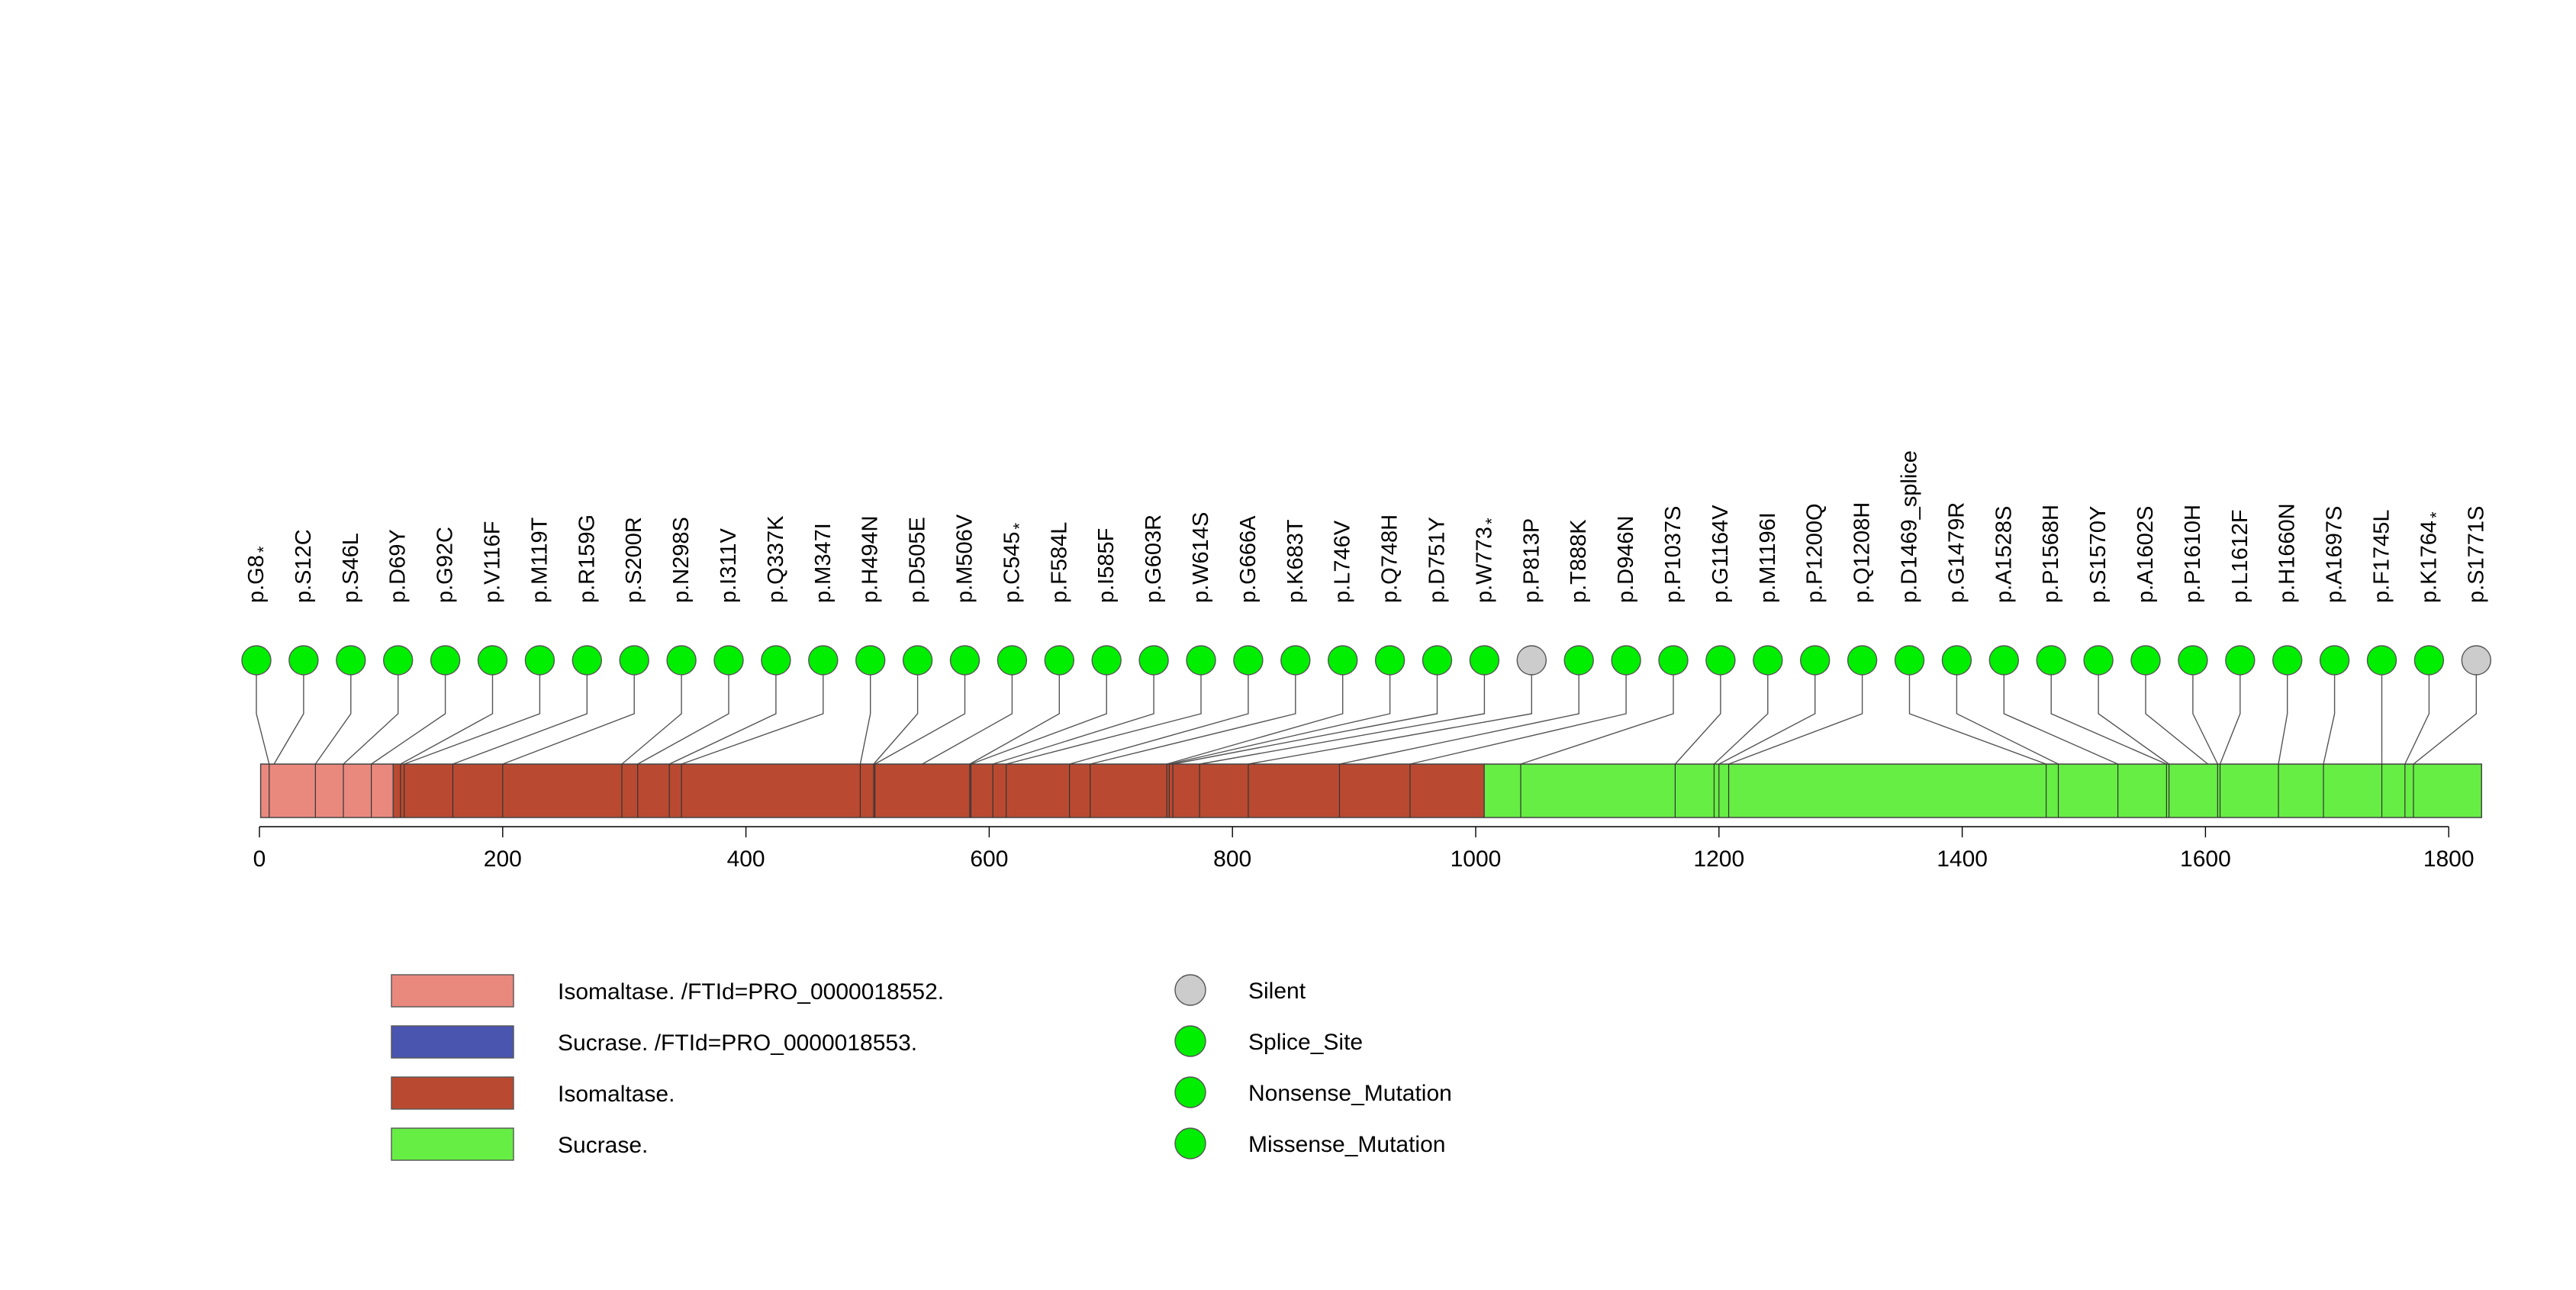 The image size is (2576, 1290). What do you see at coordinates (728, 565) in the screenshot?
I see `mutation-label: p.I311V` at bounding box center [728, 565].